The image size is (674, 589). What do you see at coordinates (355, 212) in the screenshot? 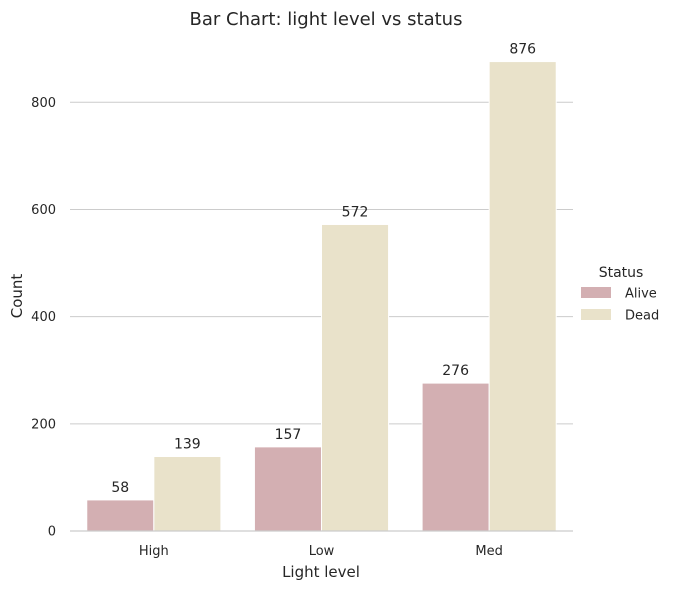
I see `data-label: 572` at bounding box center [355, 212].